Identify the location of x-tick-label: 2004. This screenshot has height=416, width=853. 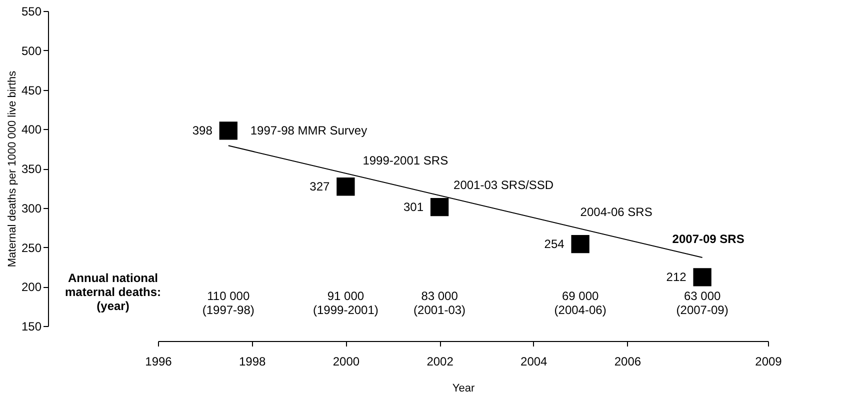
(534, 361).